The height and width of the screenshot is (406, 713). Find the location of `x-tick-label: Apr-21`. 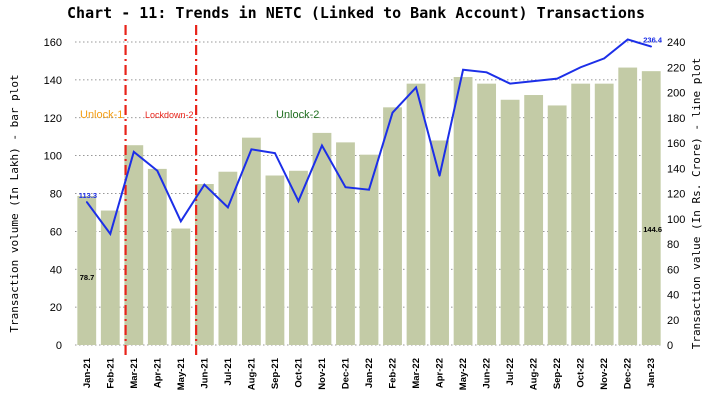

x-tick-label: Apr-21 is located at coordinates (157, 372).